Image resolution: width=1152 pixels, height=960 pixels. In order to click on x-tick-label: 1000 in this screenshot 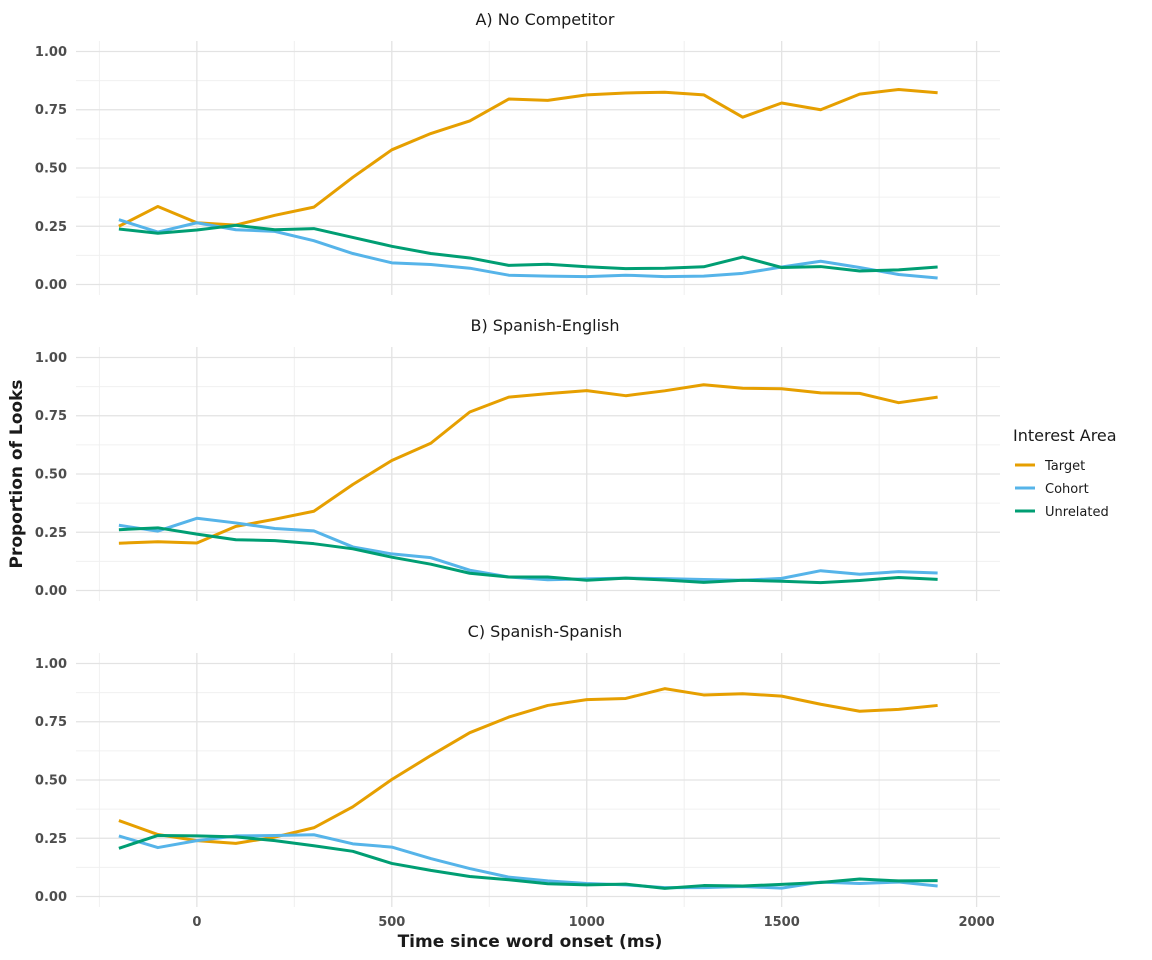, I will do `click(587, 922)`.